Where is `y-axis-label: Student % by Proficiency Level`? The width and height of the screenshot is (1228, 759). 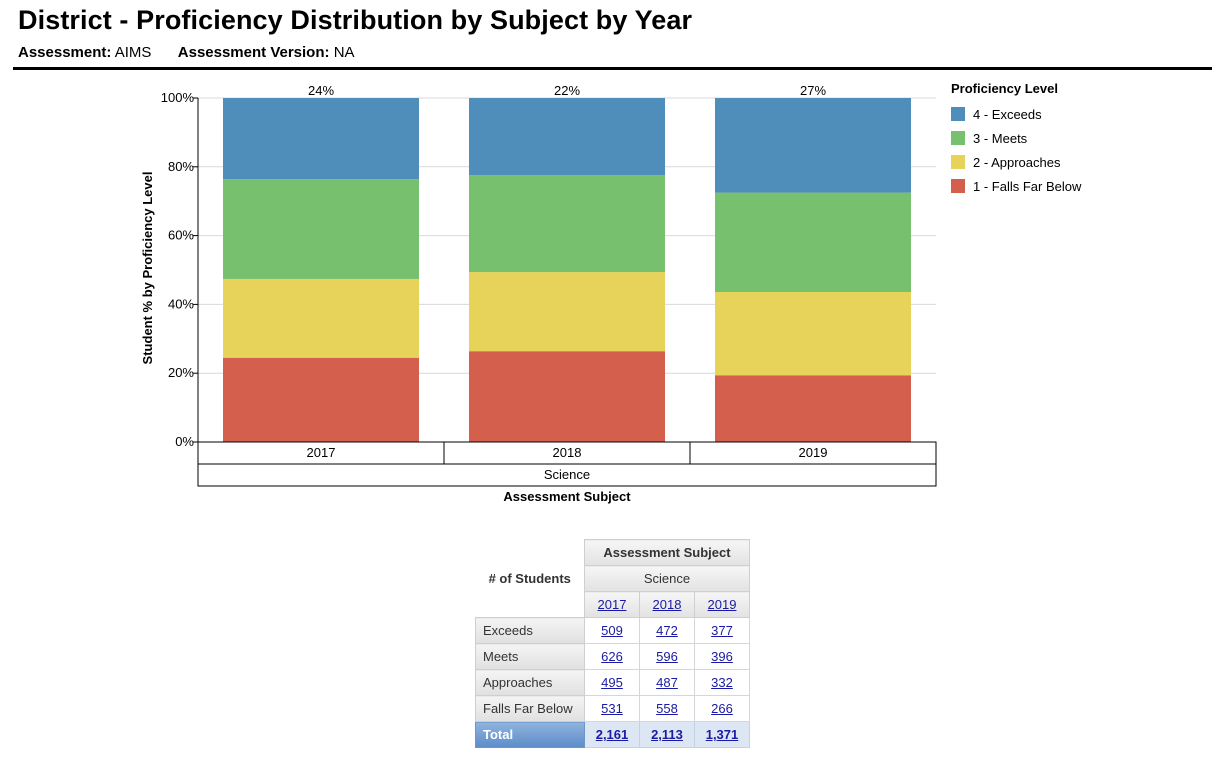 y-axis-label: Student % by Proficiency Level is located at coordinates (147, 268).